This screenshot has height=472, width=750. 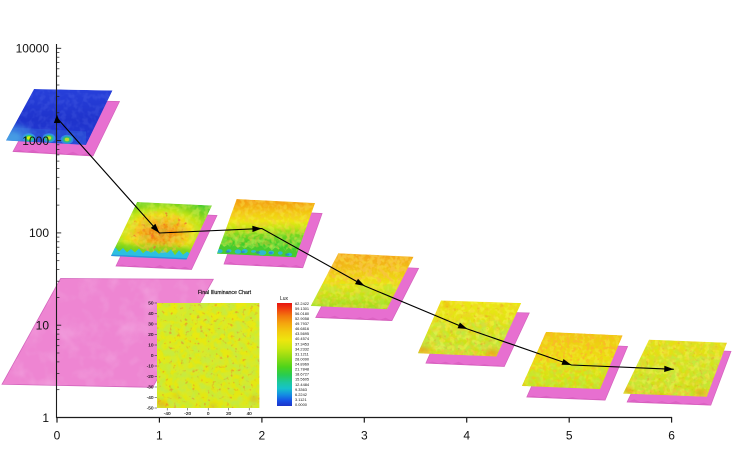 I want to click on svg-text: -10, so click(x=150, y=366).